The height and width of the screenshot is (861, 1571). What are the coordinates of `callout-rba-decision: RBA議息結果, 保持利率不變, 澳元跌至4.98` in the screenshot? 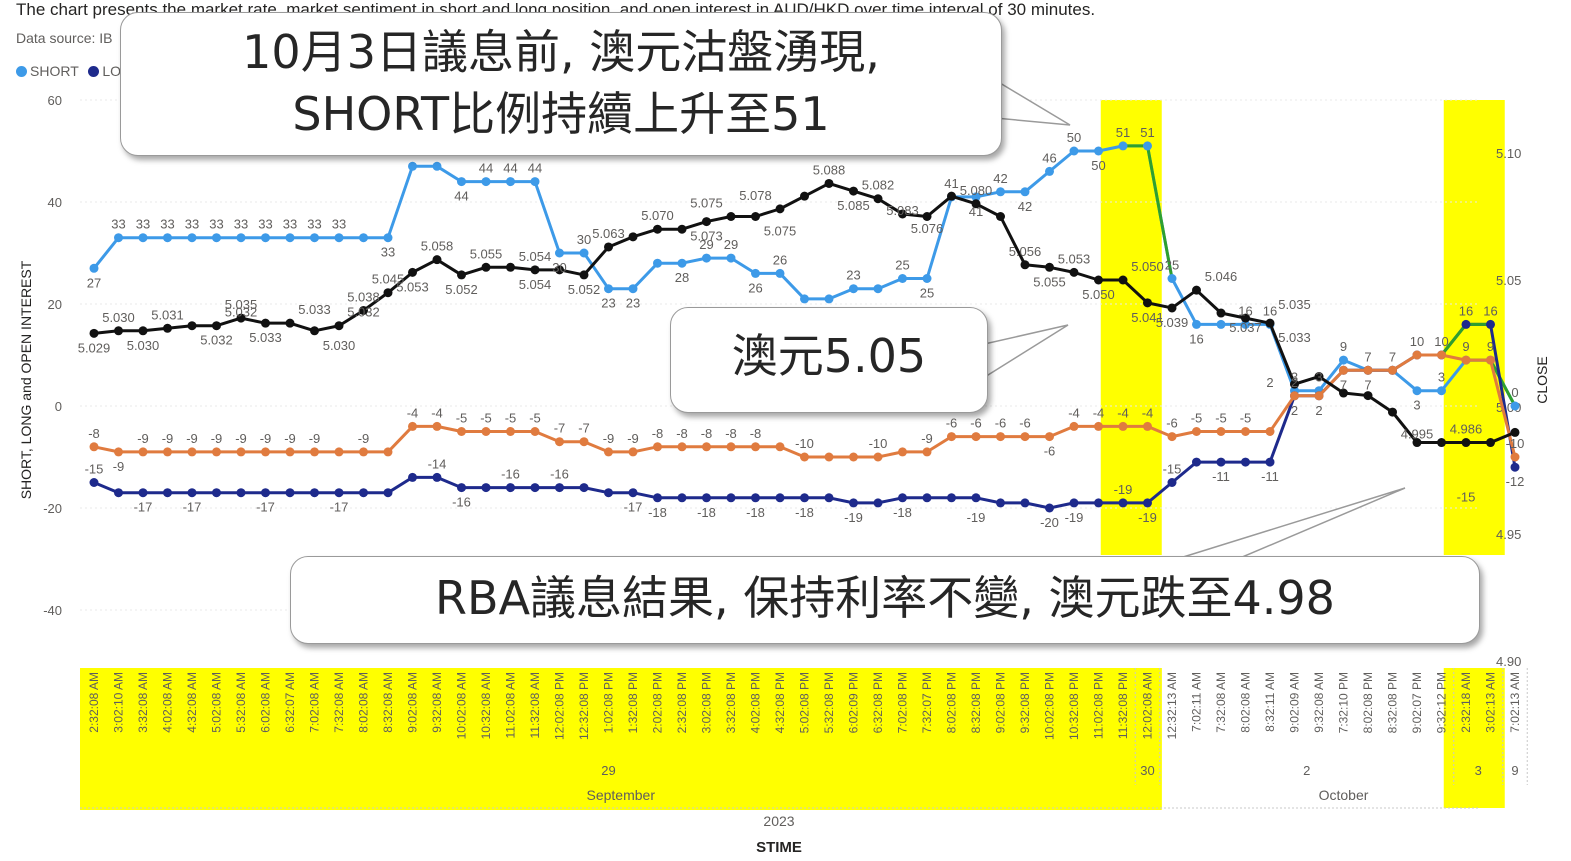 It's located at (885, 600).